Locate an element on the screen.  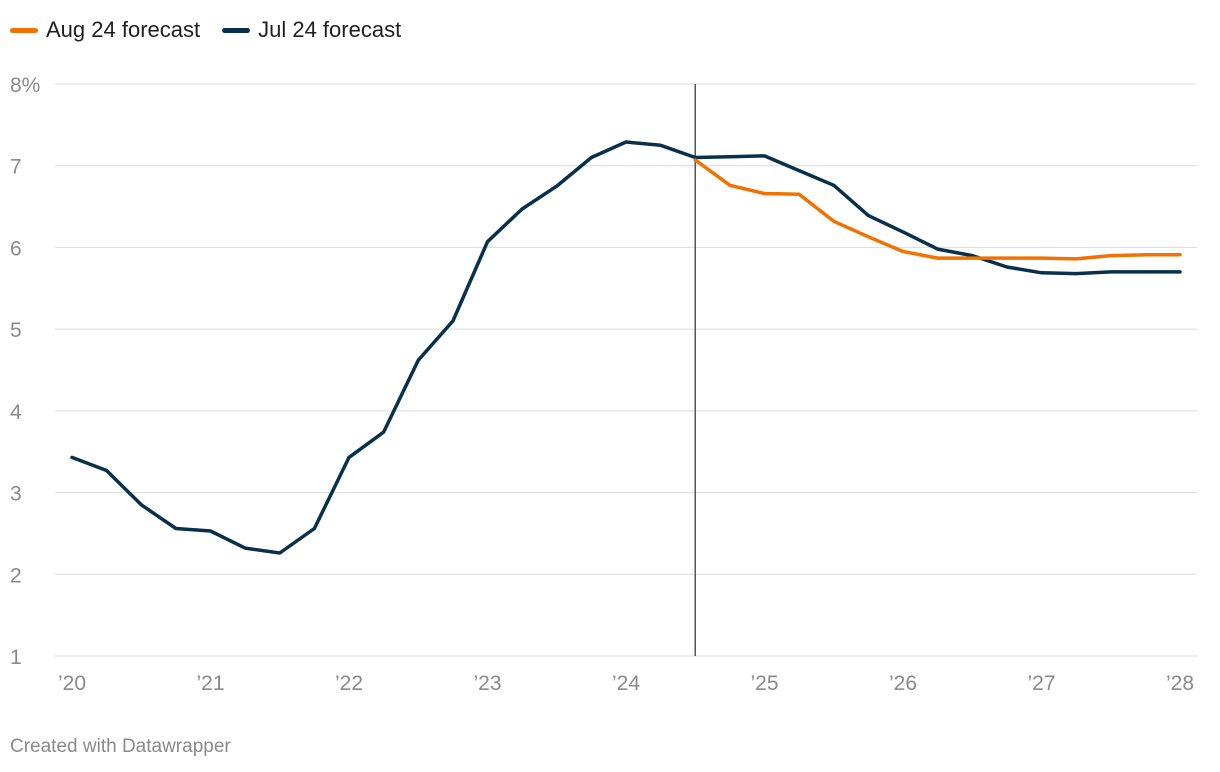
legend-label-jul-24: Jul 24 forecast is located at coordinates (330, 29).